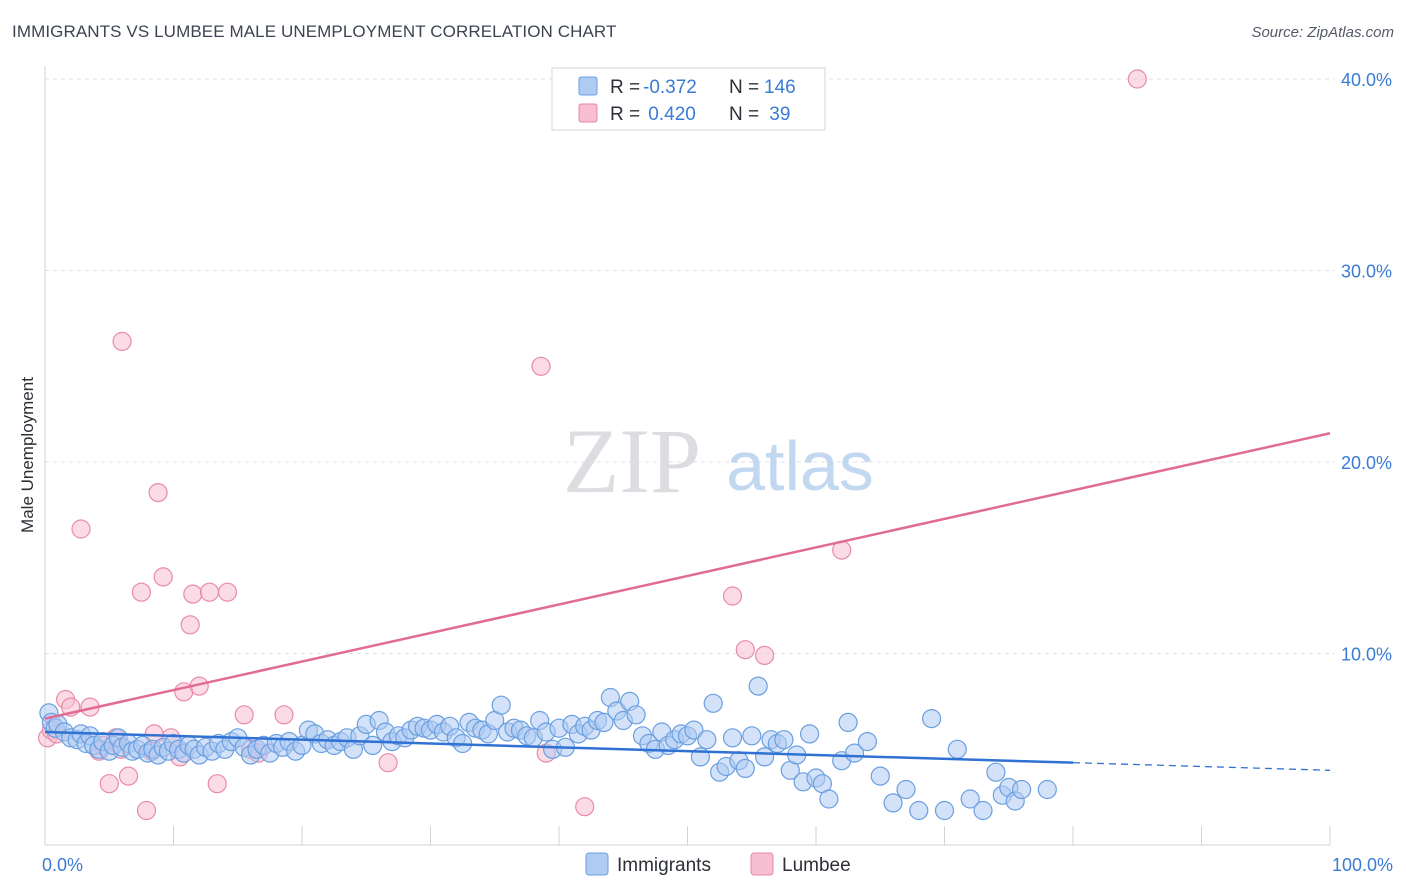 The height and width of the screenshot is (892, 1406). I want to click on y-tick-label-1: 20.0%, so click(1366, 463).